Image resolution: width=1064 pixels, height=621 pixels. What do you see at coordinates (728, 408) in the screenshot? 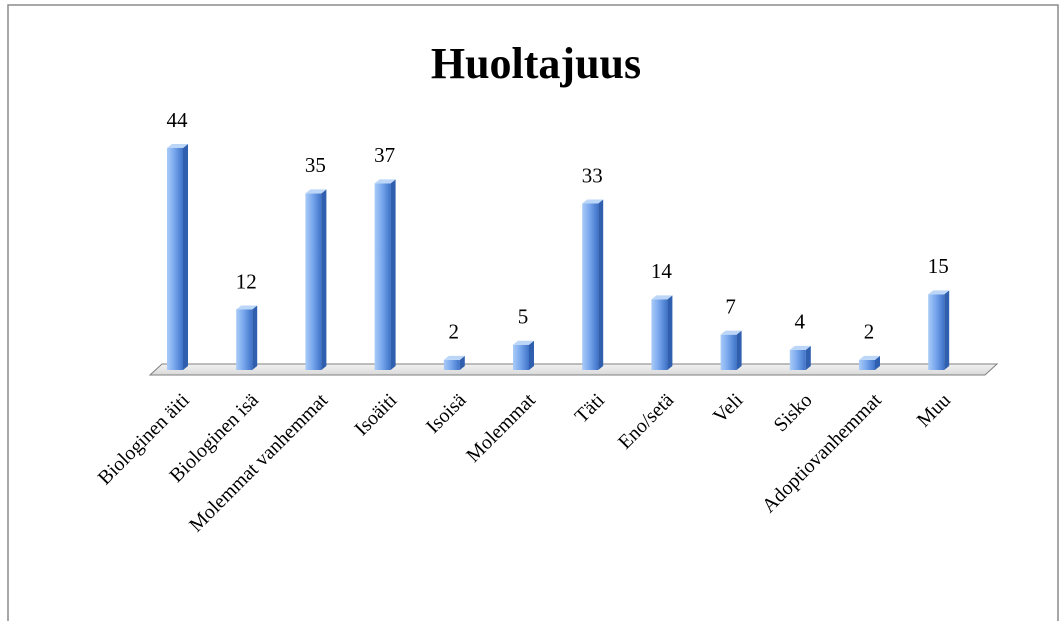
I see `x-tick-label: Veli` at bounding box center [728, 408].